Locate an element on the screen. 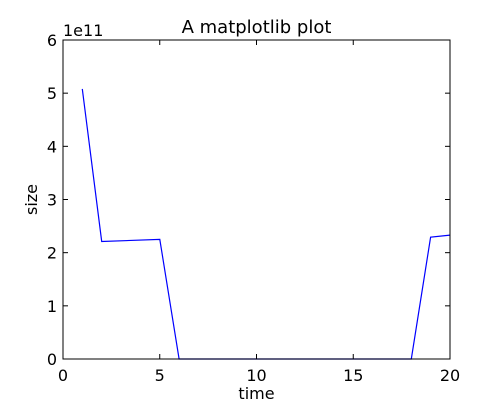 The image size is (500, 400). y-tick-label: 3 is located at coordinates (52, 200).